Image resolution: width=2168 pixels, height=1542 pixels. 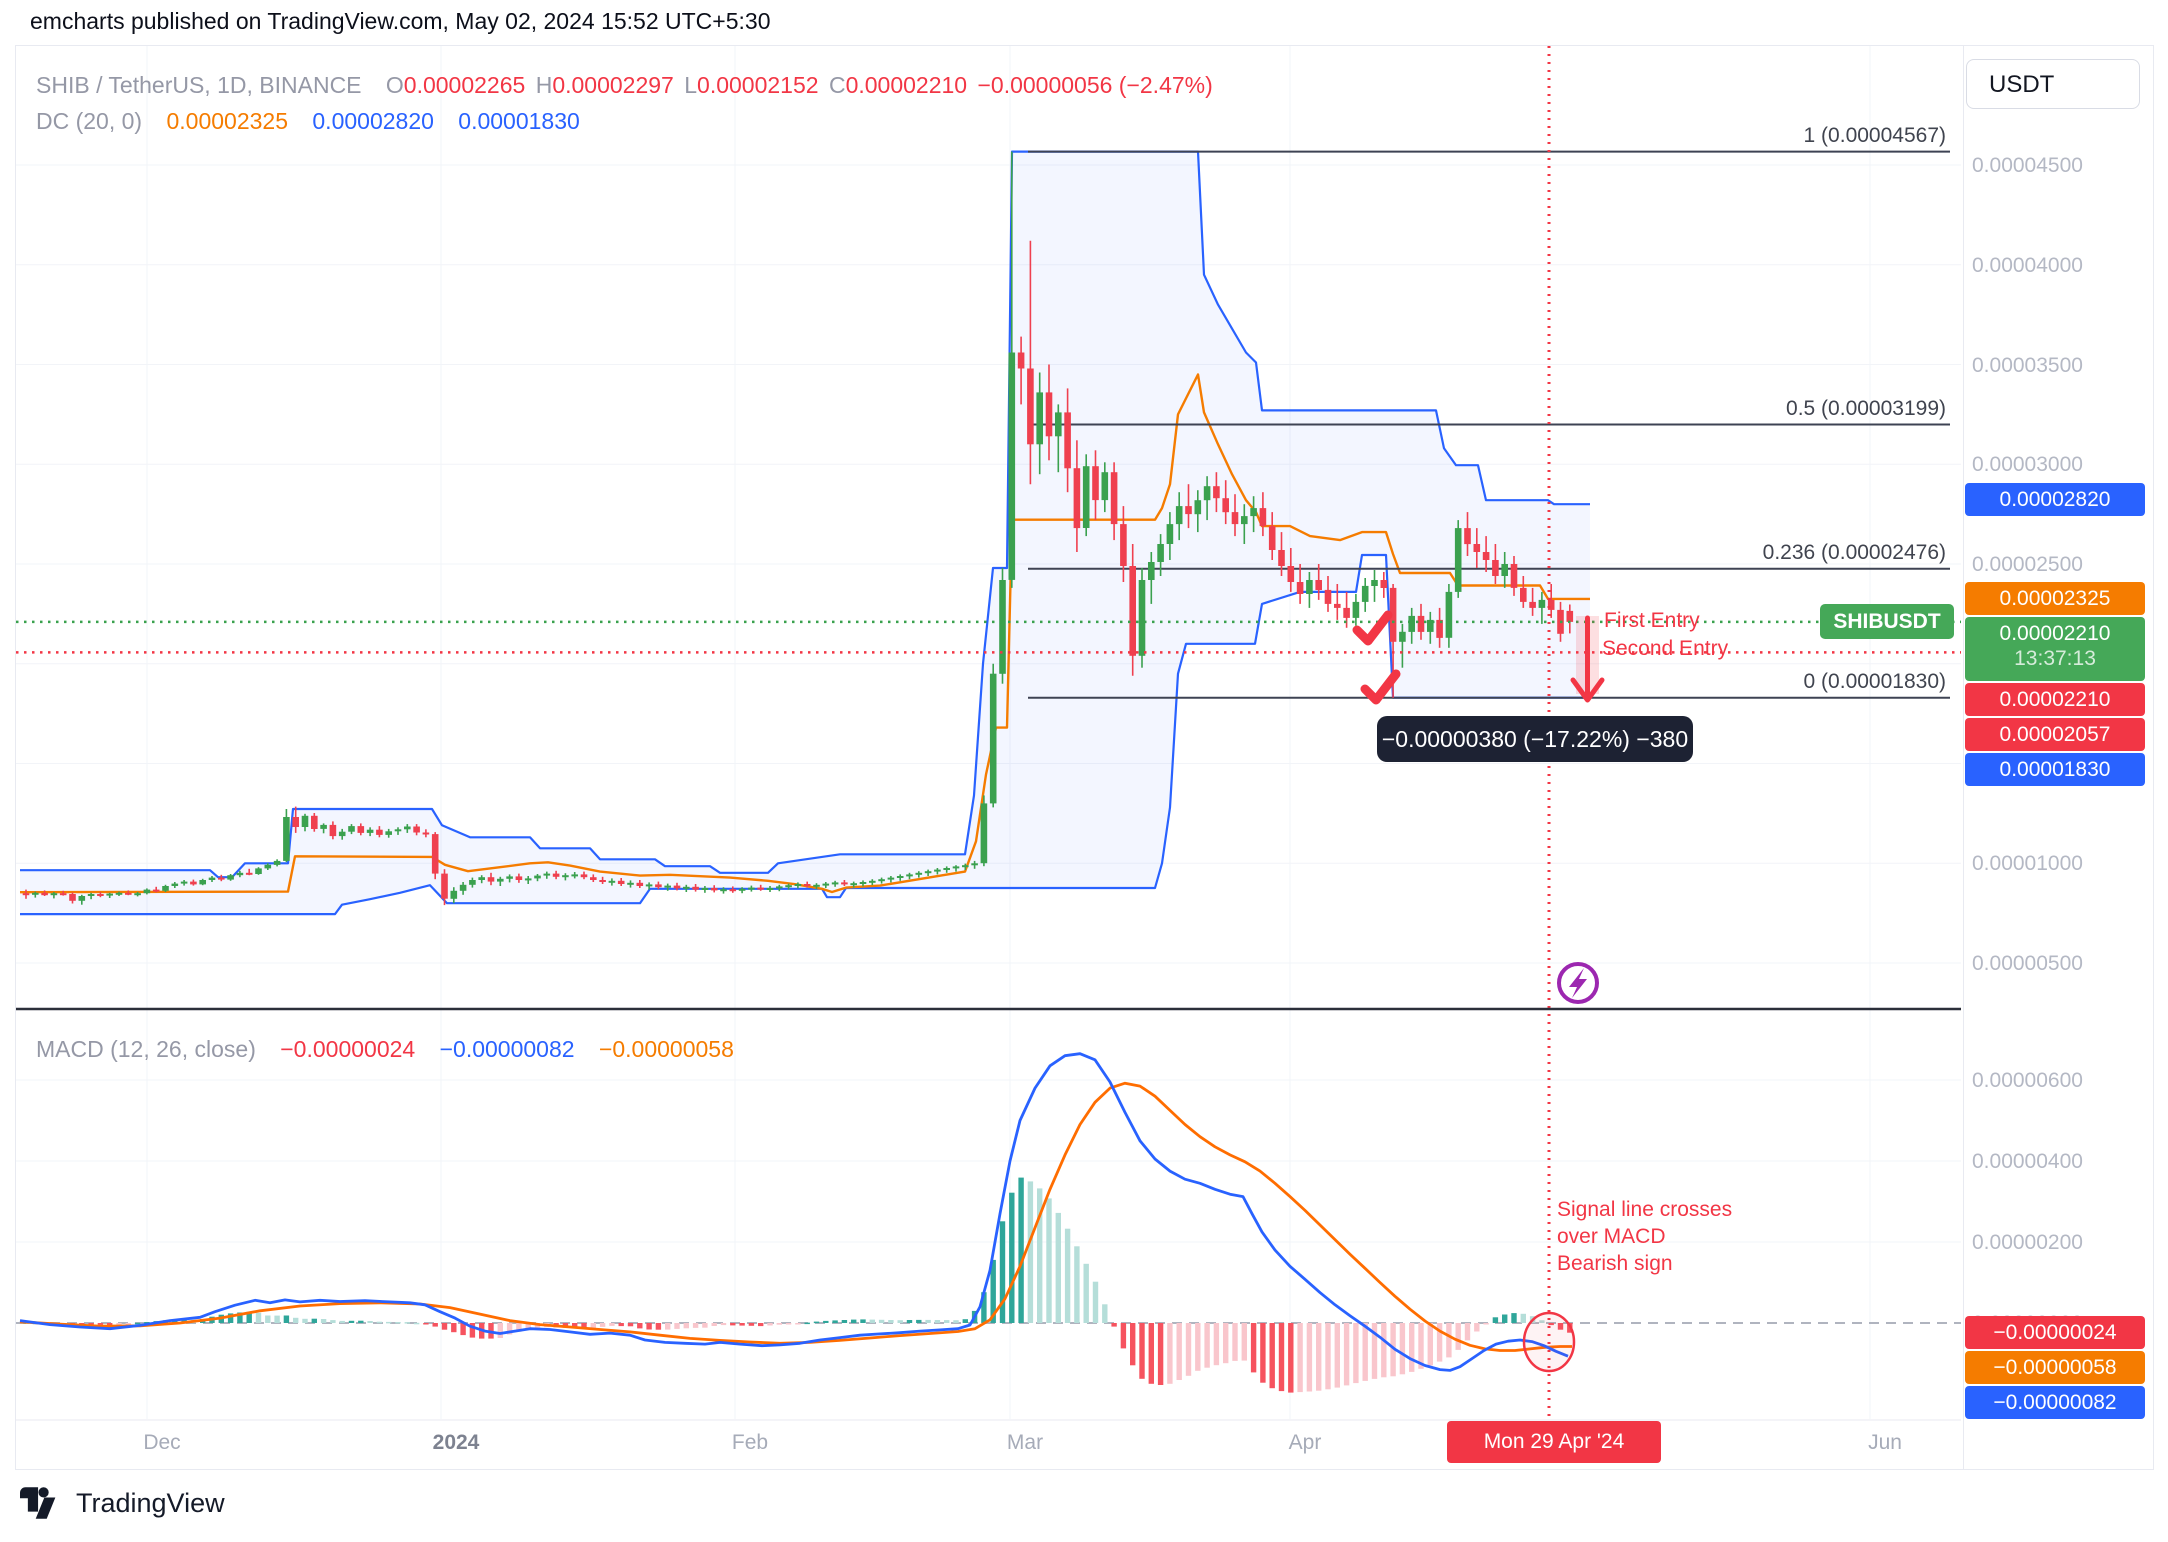 What do you see at coordinates (837, 85) in the screenshot?
I see `close-label: C` at bounding box center [837, 85].